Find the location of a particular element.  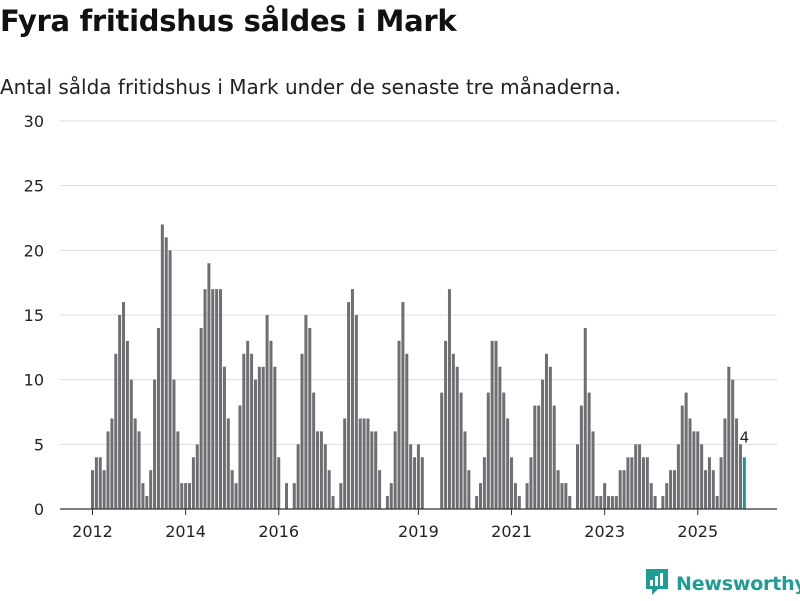

y-tick-label: 15 is located at coordinates (34, 315).